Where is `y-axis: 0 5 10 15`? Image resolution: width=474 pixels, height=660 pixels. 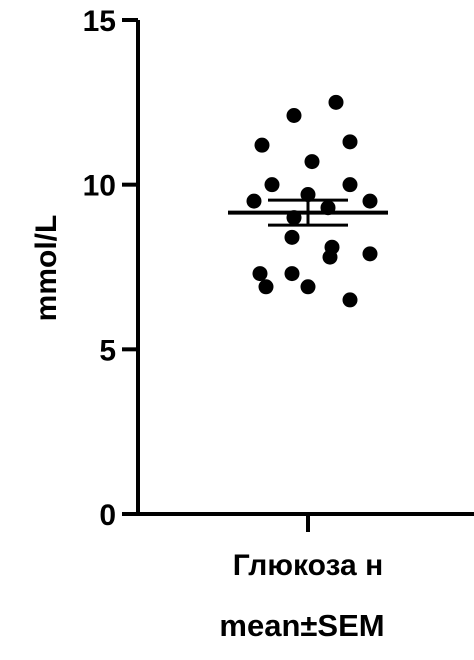 y-axis: 0 5 10 15 is located at coordinates (111, 268).